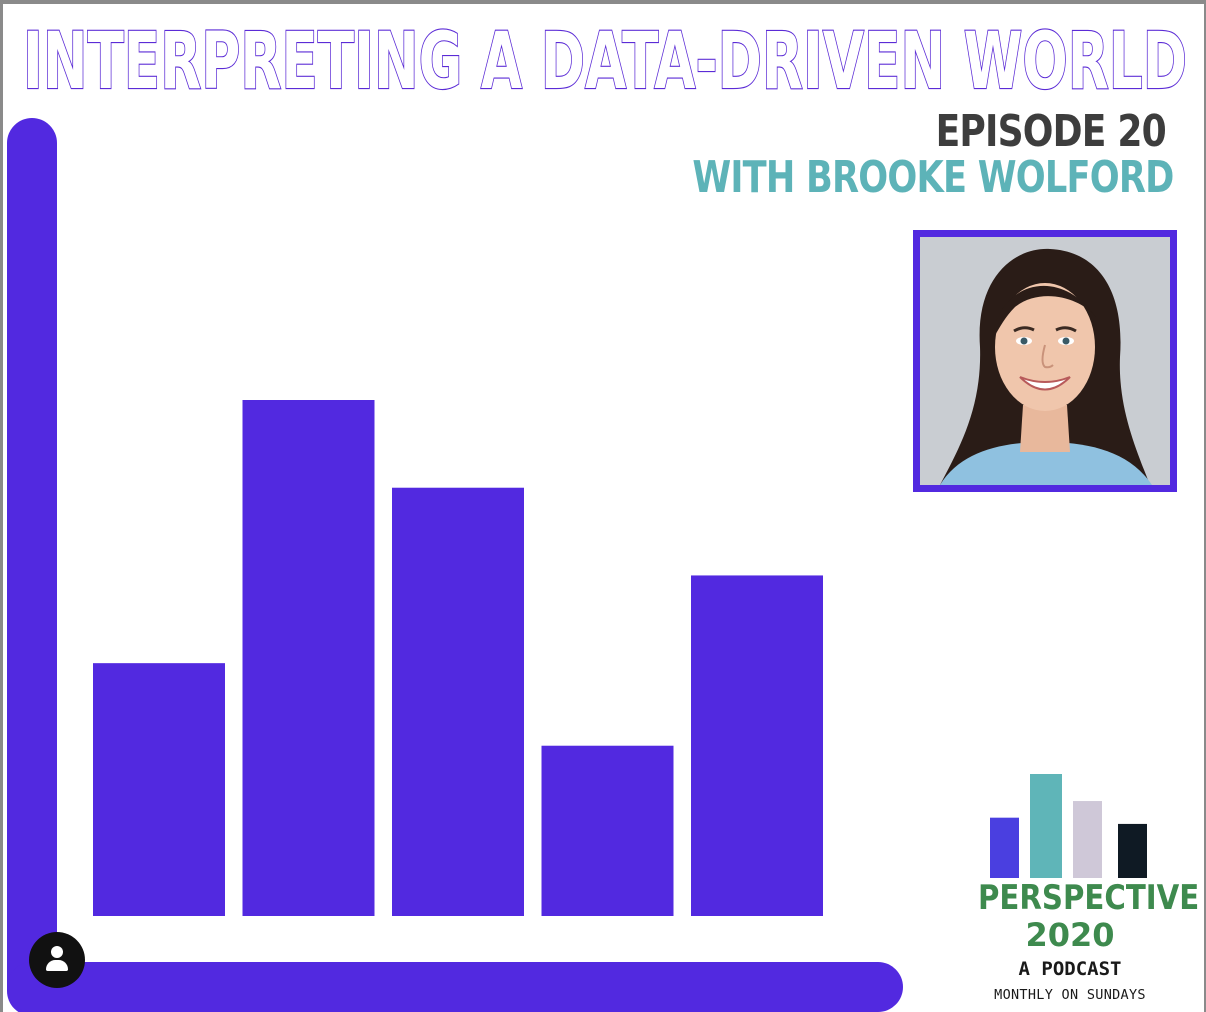 Image resolution: width=1206 pixels, height=1012 pixels. I want to click on guest-name: WITH BROOKE WOLFORD, so click(933, 177).